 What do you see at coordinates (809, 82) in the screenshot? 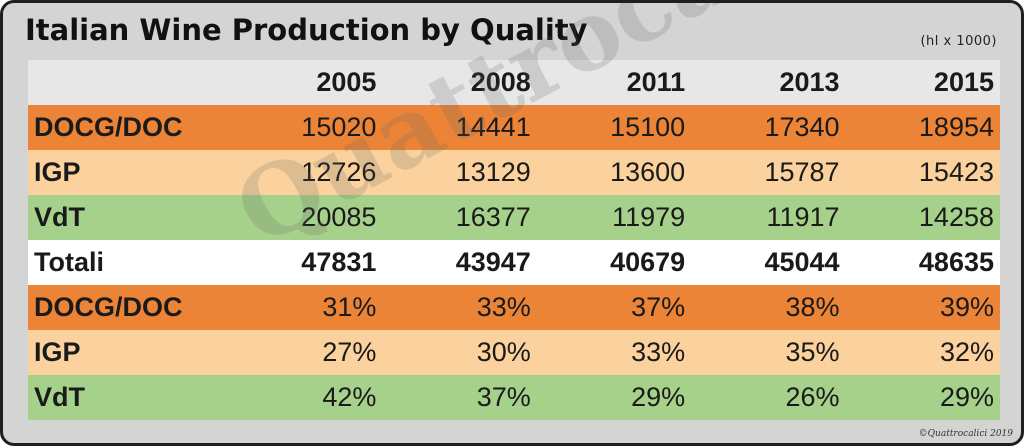
I see `column-header-2013: 2013` at bounding box center [809, 82].